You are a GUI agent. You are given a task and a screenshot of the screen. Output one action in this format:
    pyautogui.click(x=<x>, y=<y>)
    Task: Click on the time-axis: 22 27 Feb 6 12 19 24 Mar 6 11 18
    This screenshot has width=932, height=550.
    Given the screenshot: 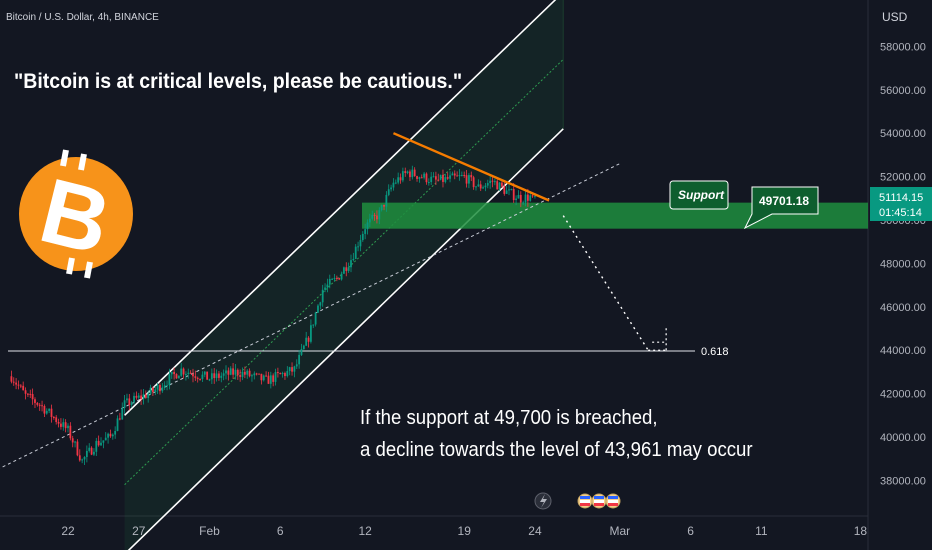 What is the action you would take?
    pyautogui.click(x=464, y=531)
    